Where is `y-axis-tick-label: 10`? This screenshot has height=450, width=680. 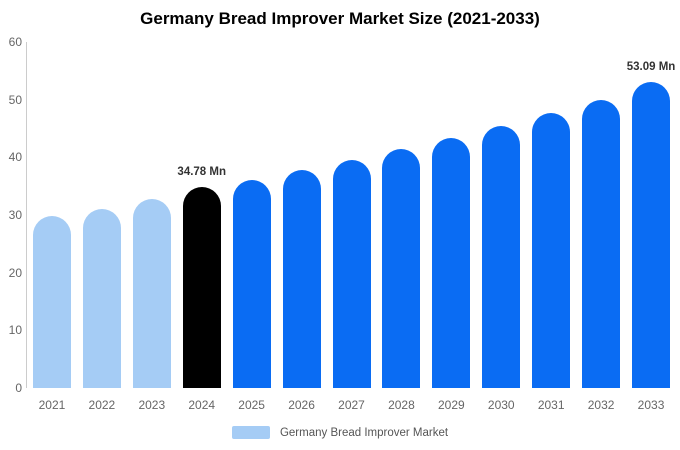
y-axis-tick-label: 10 is located at coordinates (15, 330).